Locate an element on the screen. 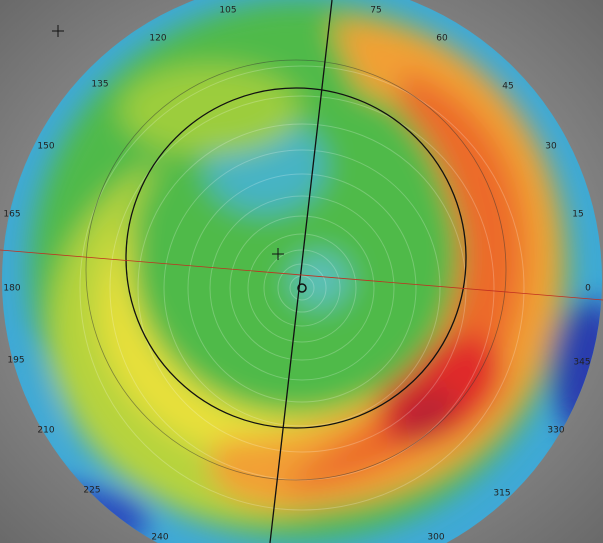 This screenshot has width=603, height=543. angle-label: 150 is located at coordinates (45, 147).